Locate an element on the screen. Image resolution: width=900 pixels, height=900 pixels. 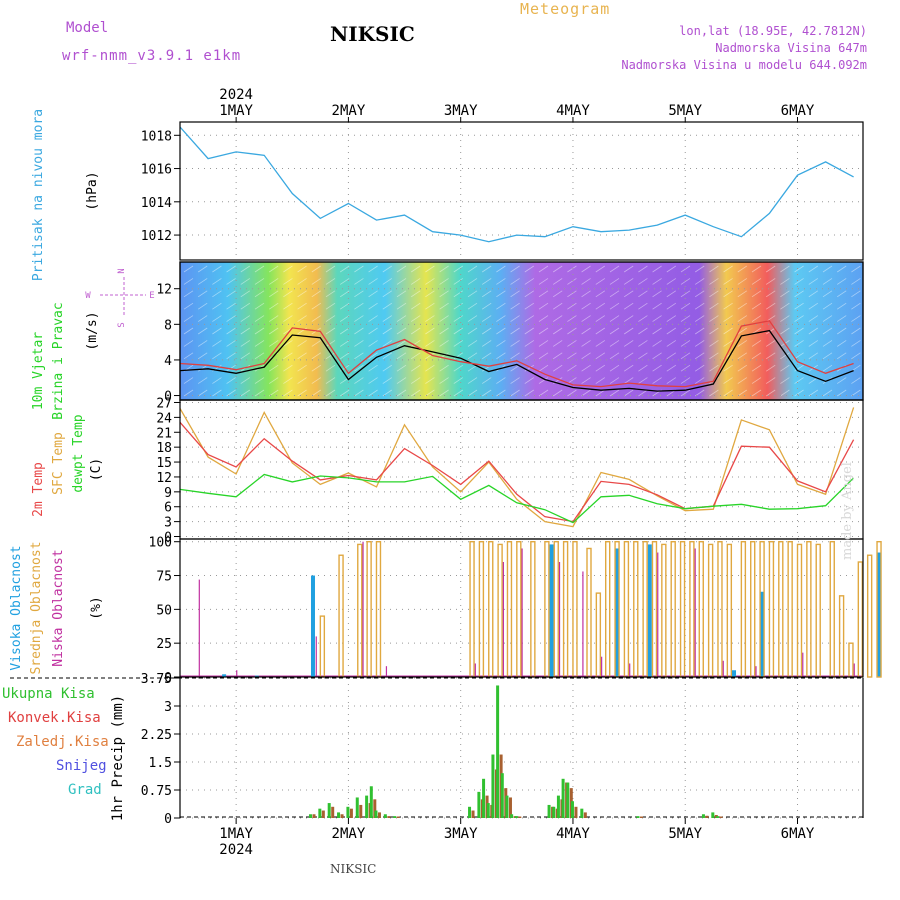
pressure-frame is located at coordinates (521, 191).